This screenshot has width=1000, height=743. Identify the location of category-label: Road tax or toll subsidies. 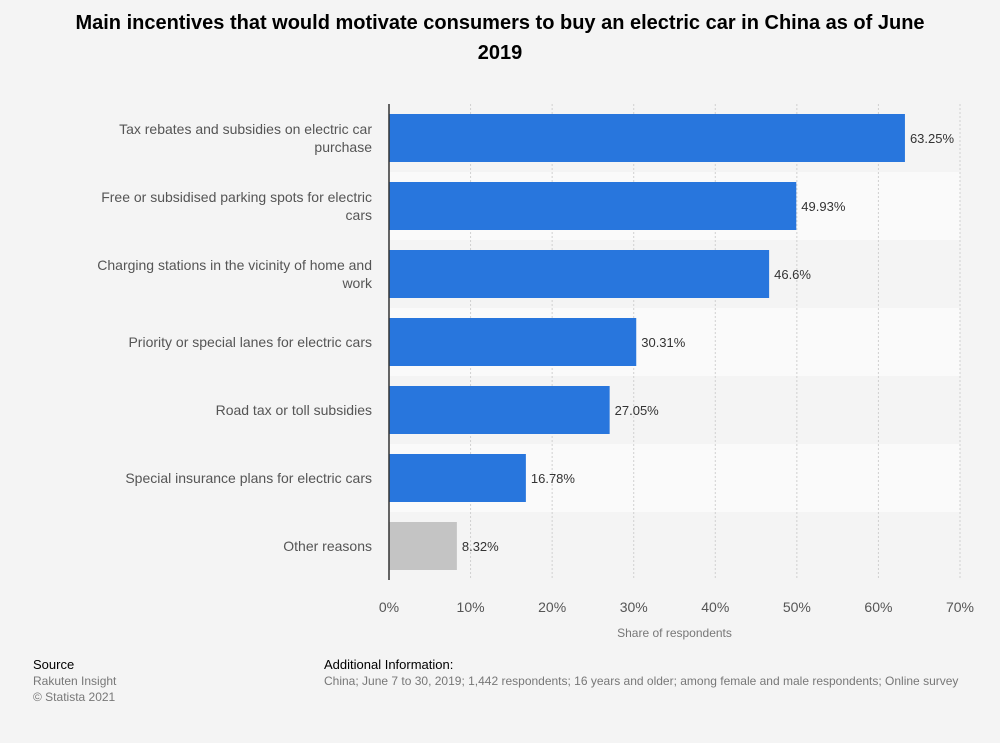
(294, 410).